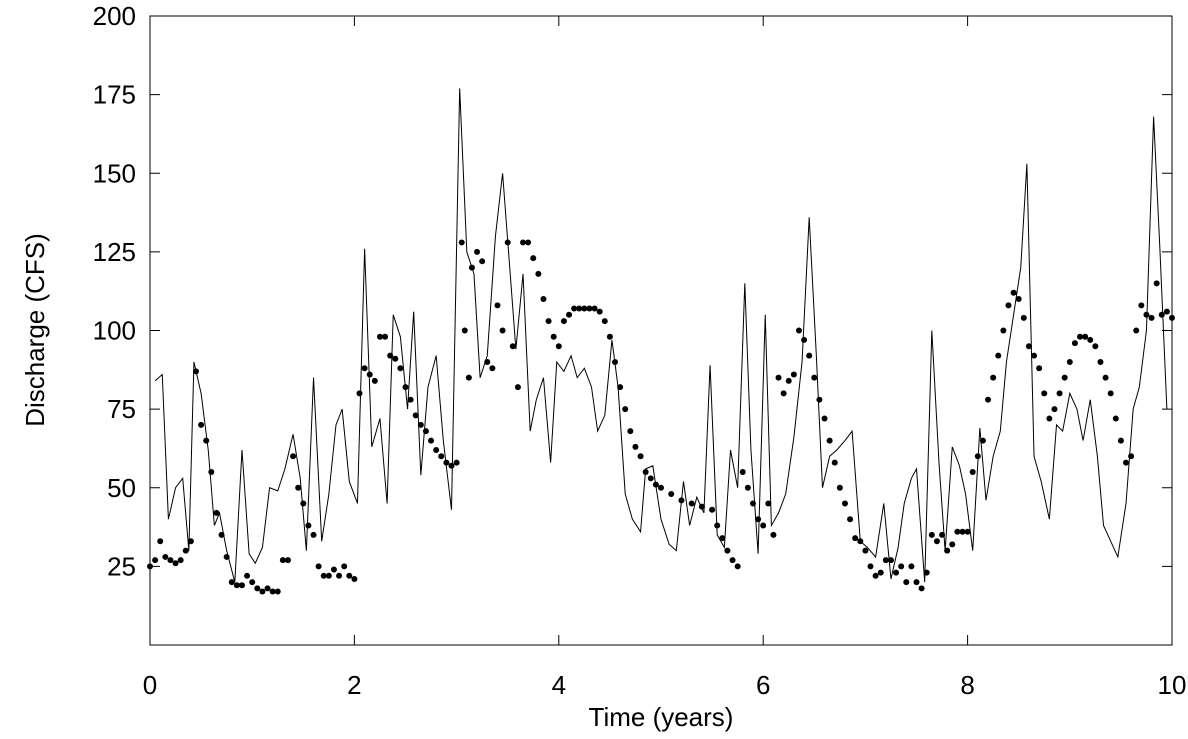 The width and height of the screenshot is (1188, 739). I want to click on x-tick-label: 2, so click(354, 685).